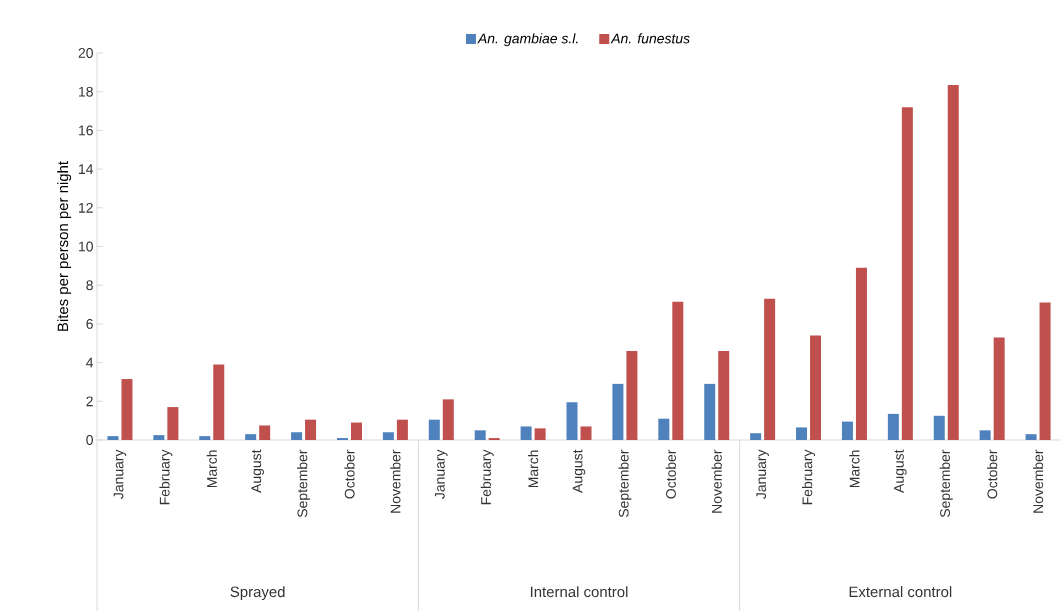 This screenshot has width=1061, height=611. What do you see at coordinates (86, 207) in the screenshot?
I see `y-tick-label: 12` at bounding box center [86, 207].